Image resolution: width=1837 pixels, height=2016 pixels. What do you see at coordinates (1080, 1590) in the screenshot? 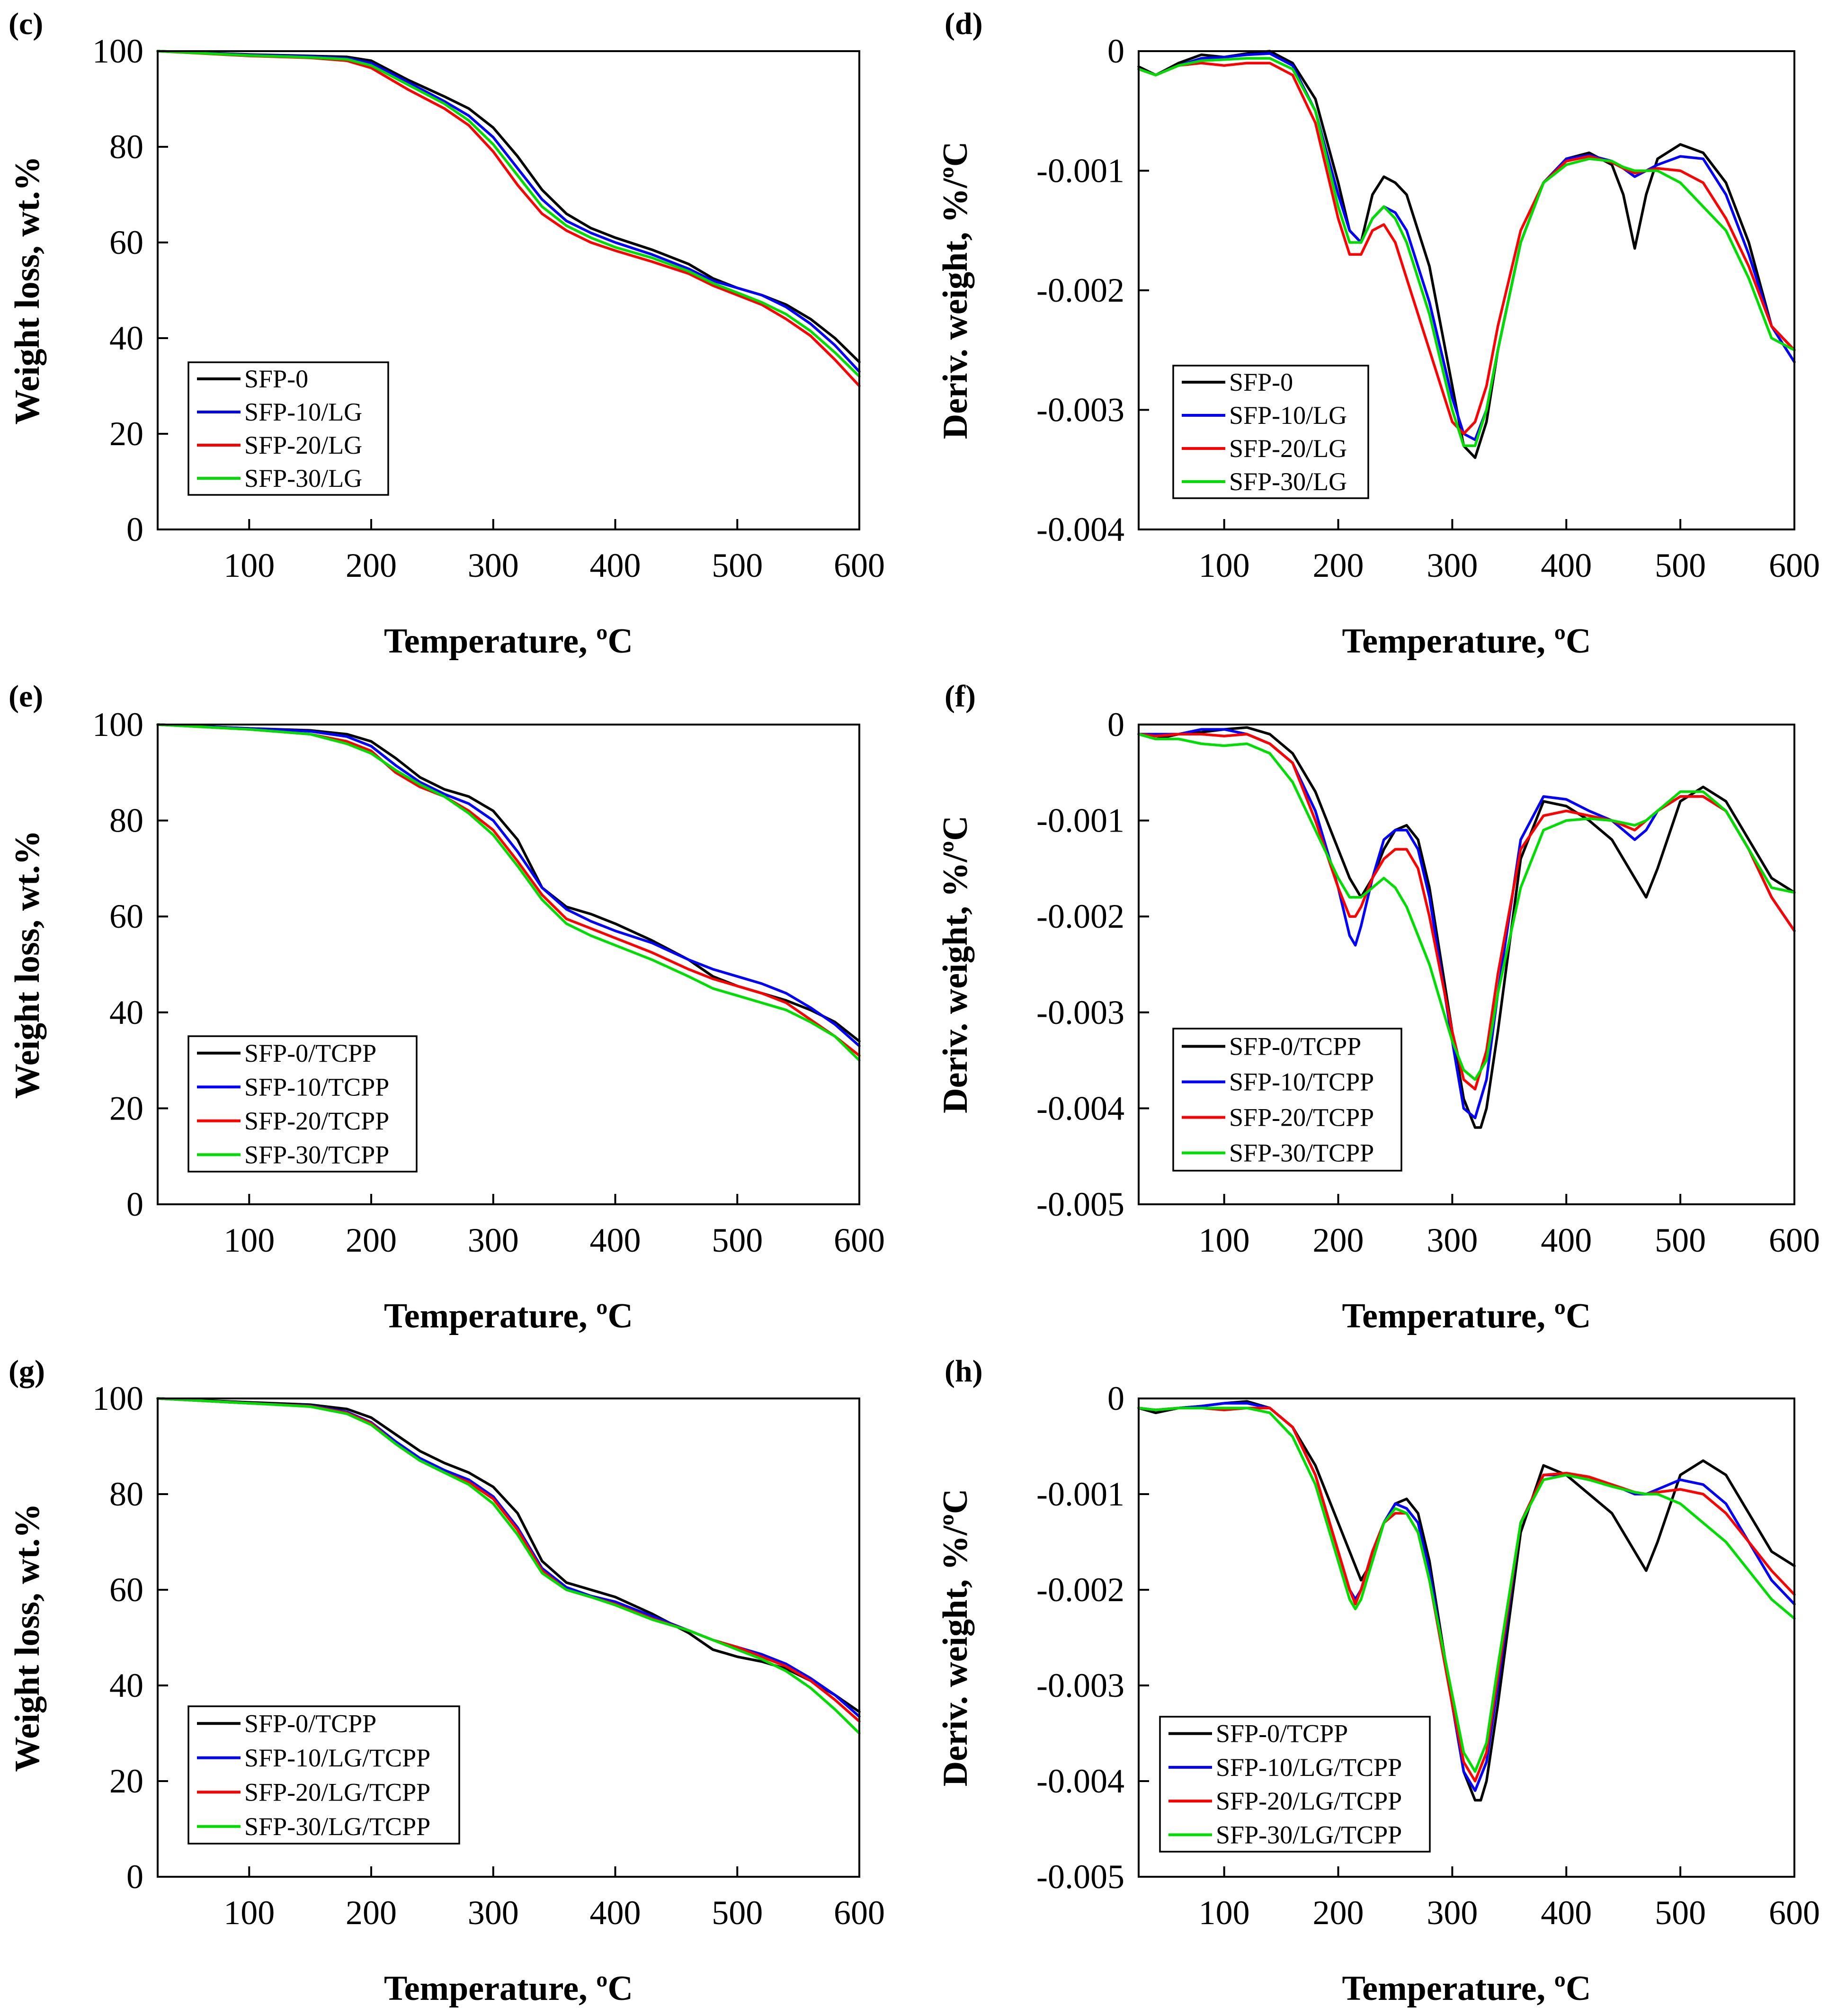
I see `y-tick-label: -0.002` at bounding box center [1080, 1590].